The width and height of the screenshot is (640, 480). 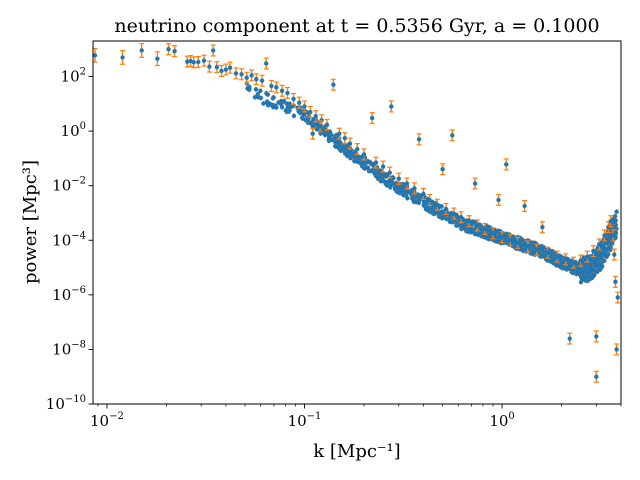 What do you see at coordinates (69, 348) in the screenshot?
I see `y-tick-label: 10⁻⁸` at bounding box center [69, 348].